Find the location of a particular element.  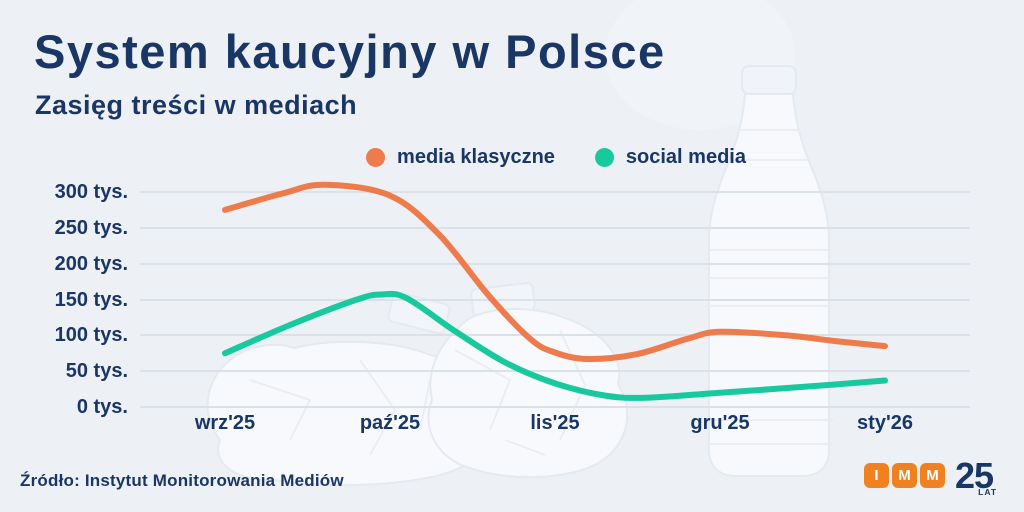

logo-letter-square-2: M is located at coordinates (904, 475).